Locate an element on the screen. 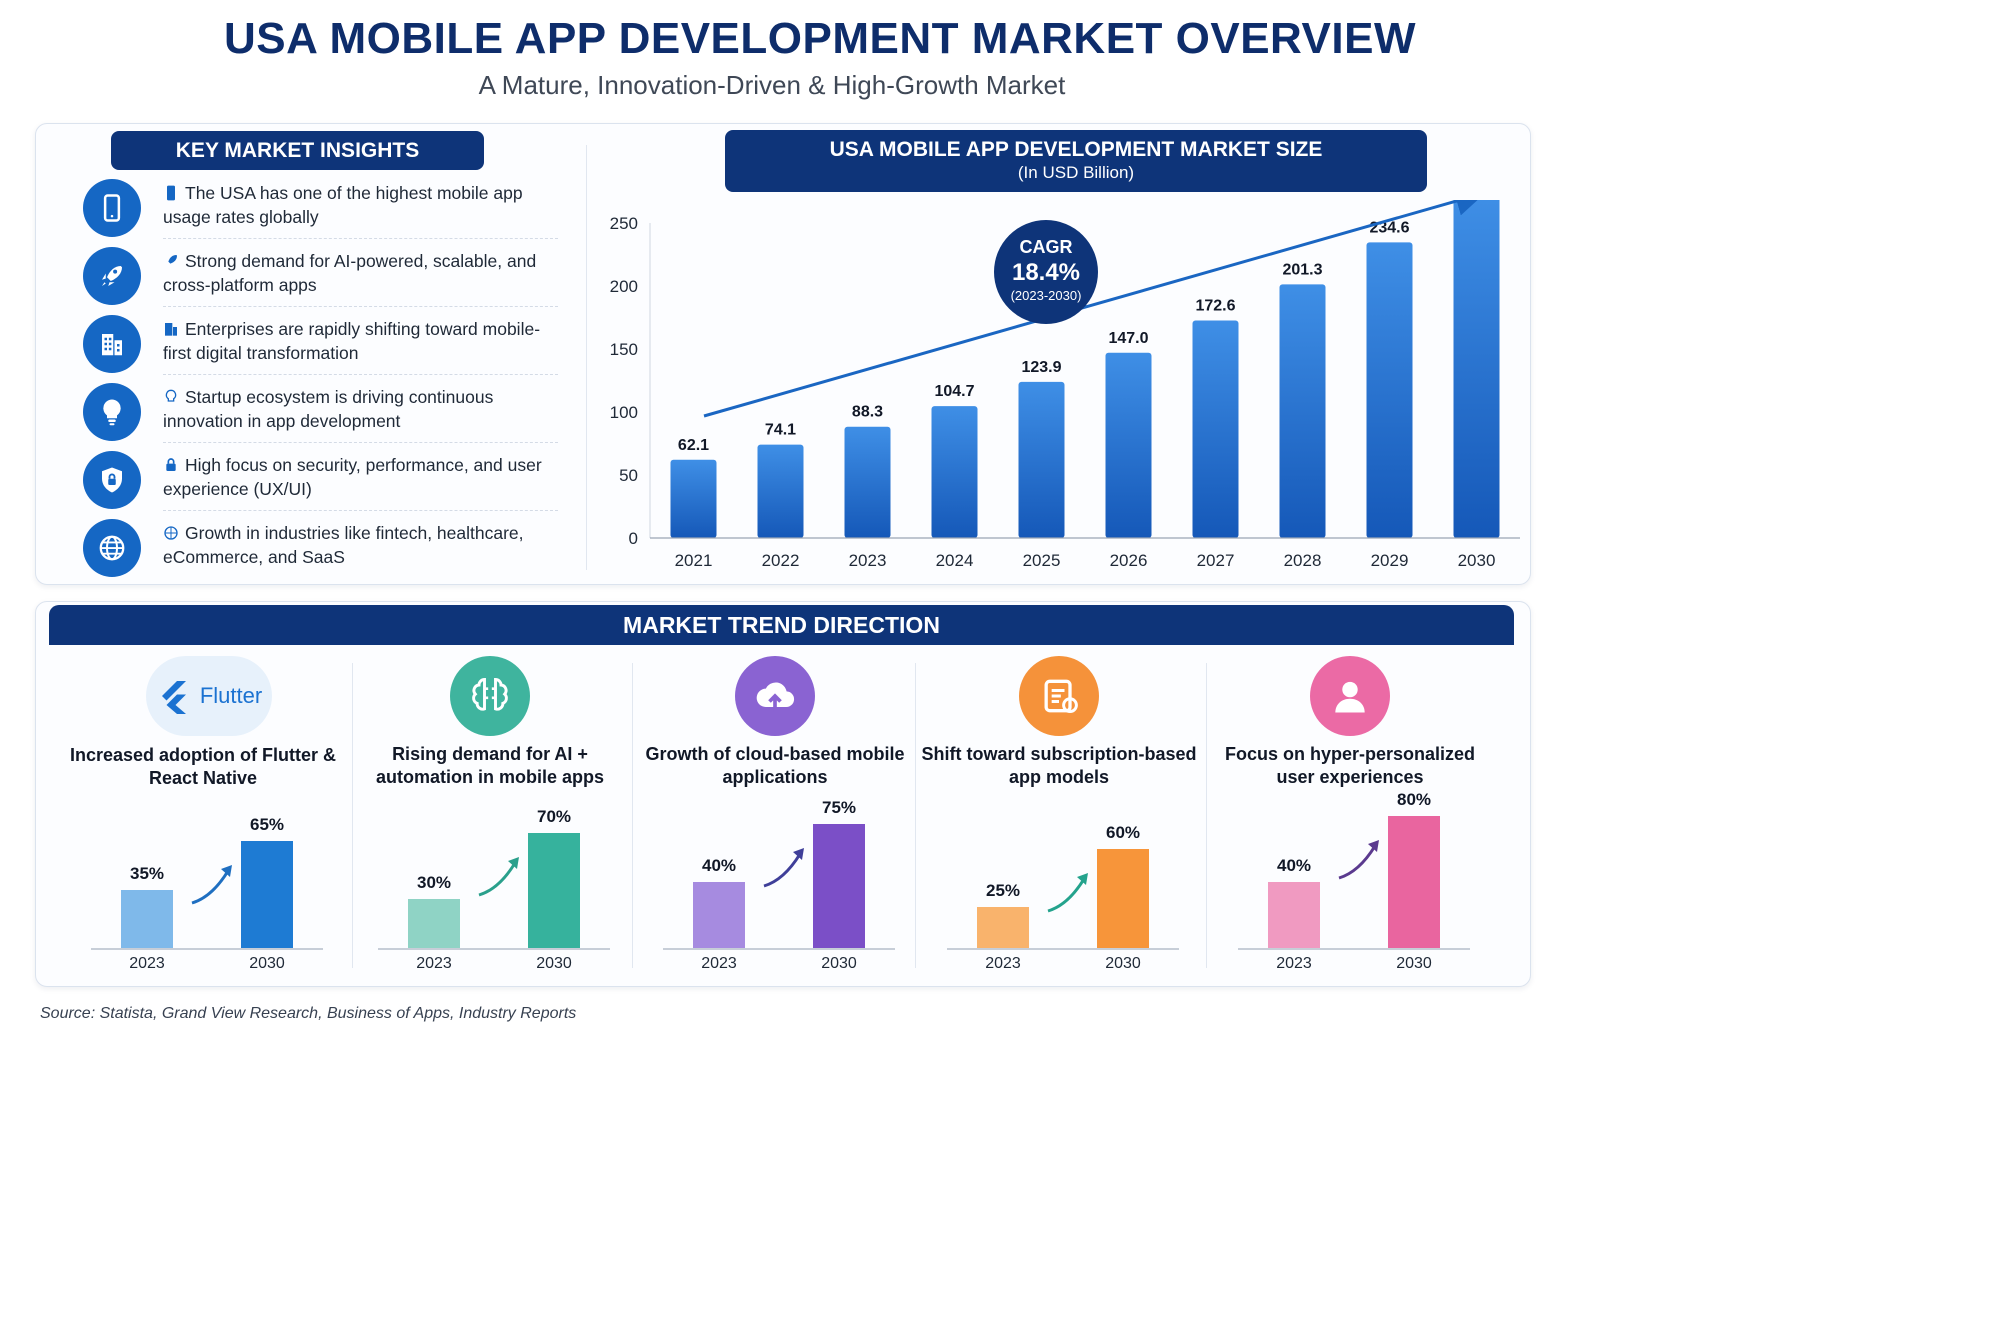 The width and height of the screenshot is (2000, 1333). flutter-logo-text: Flutter is located at coordinates (231, 695).